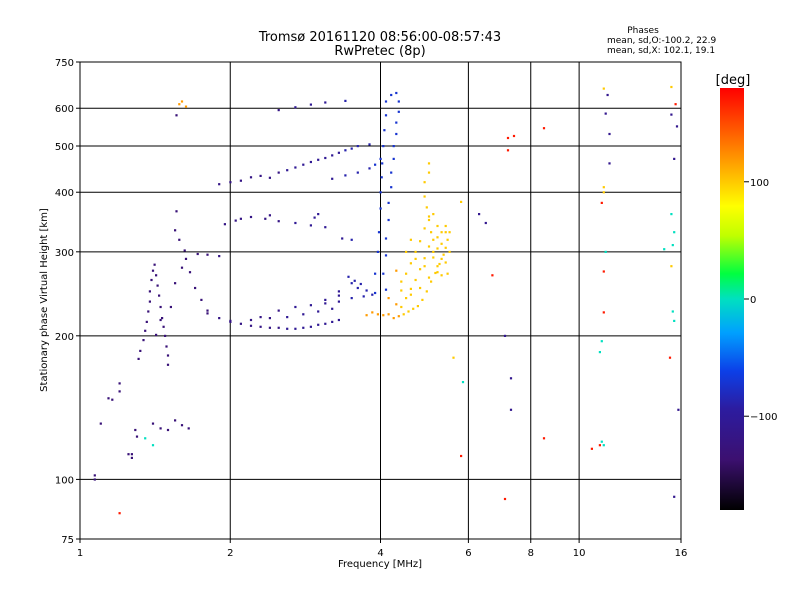  I want to click on x-tick-label: 4, so click(380, 553).